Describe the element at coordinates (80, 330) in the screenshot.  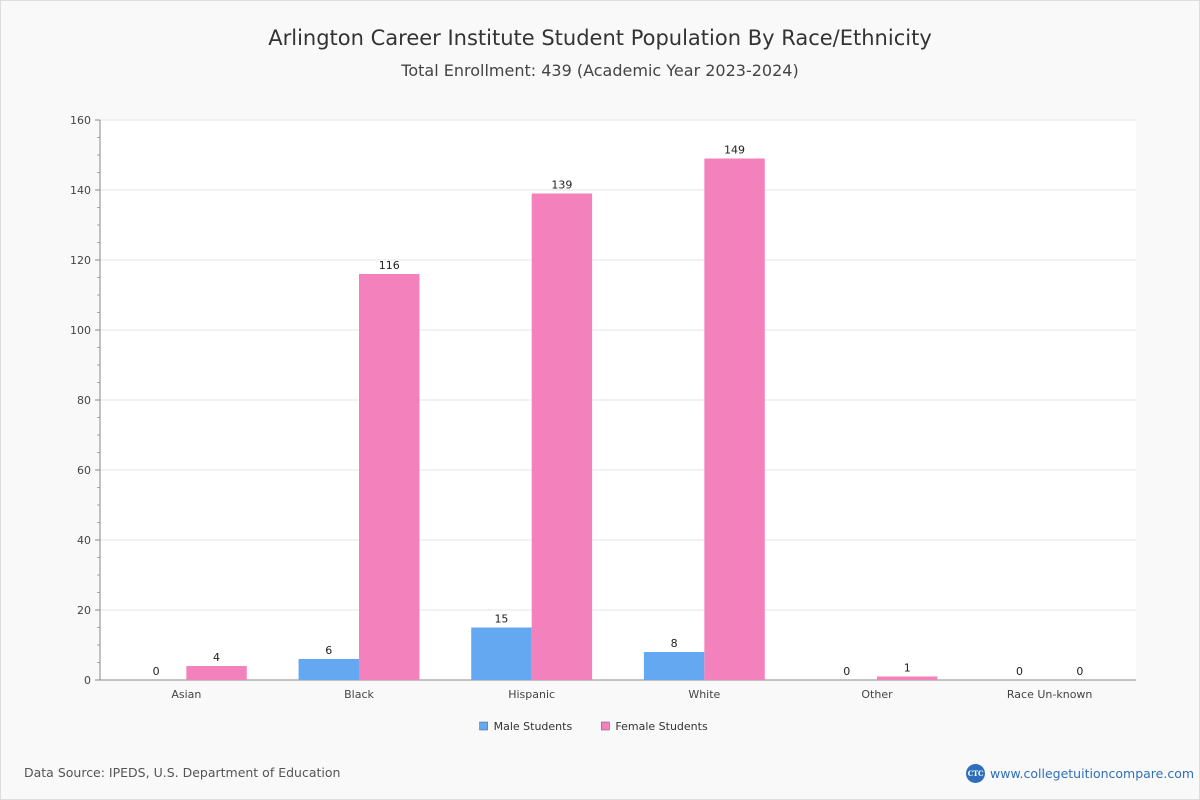
I see `y-tick-label: 100` at that location.